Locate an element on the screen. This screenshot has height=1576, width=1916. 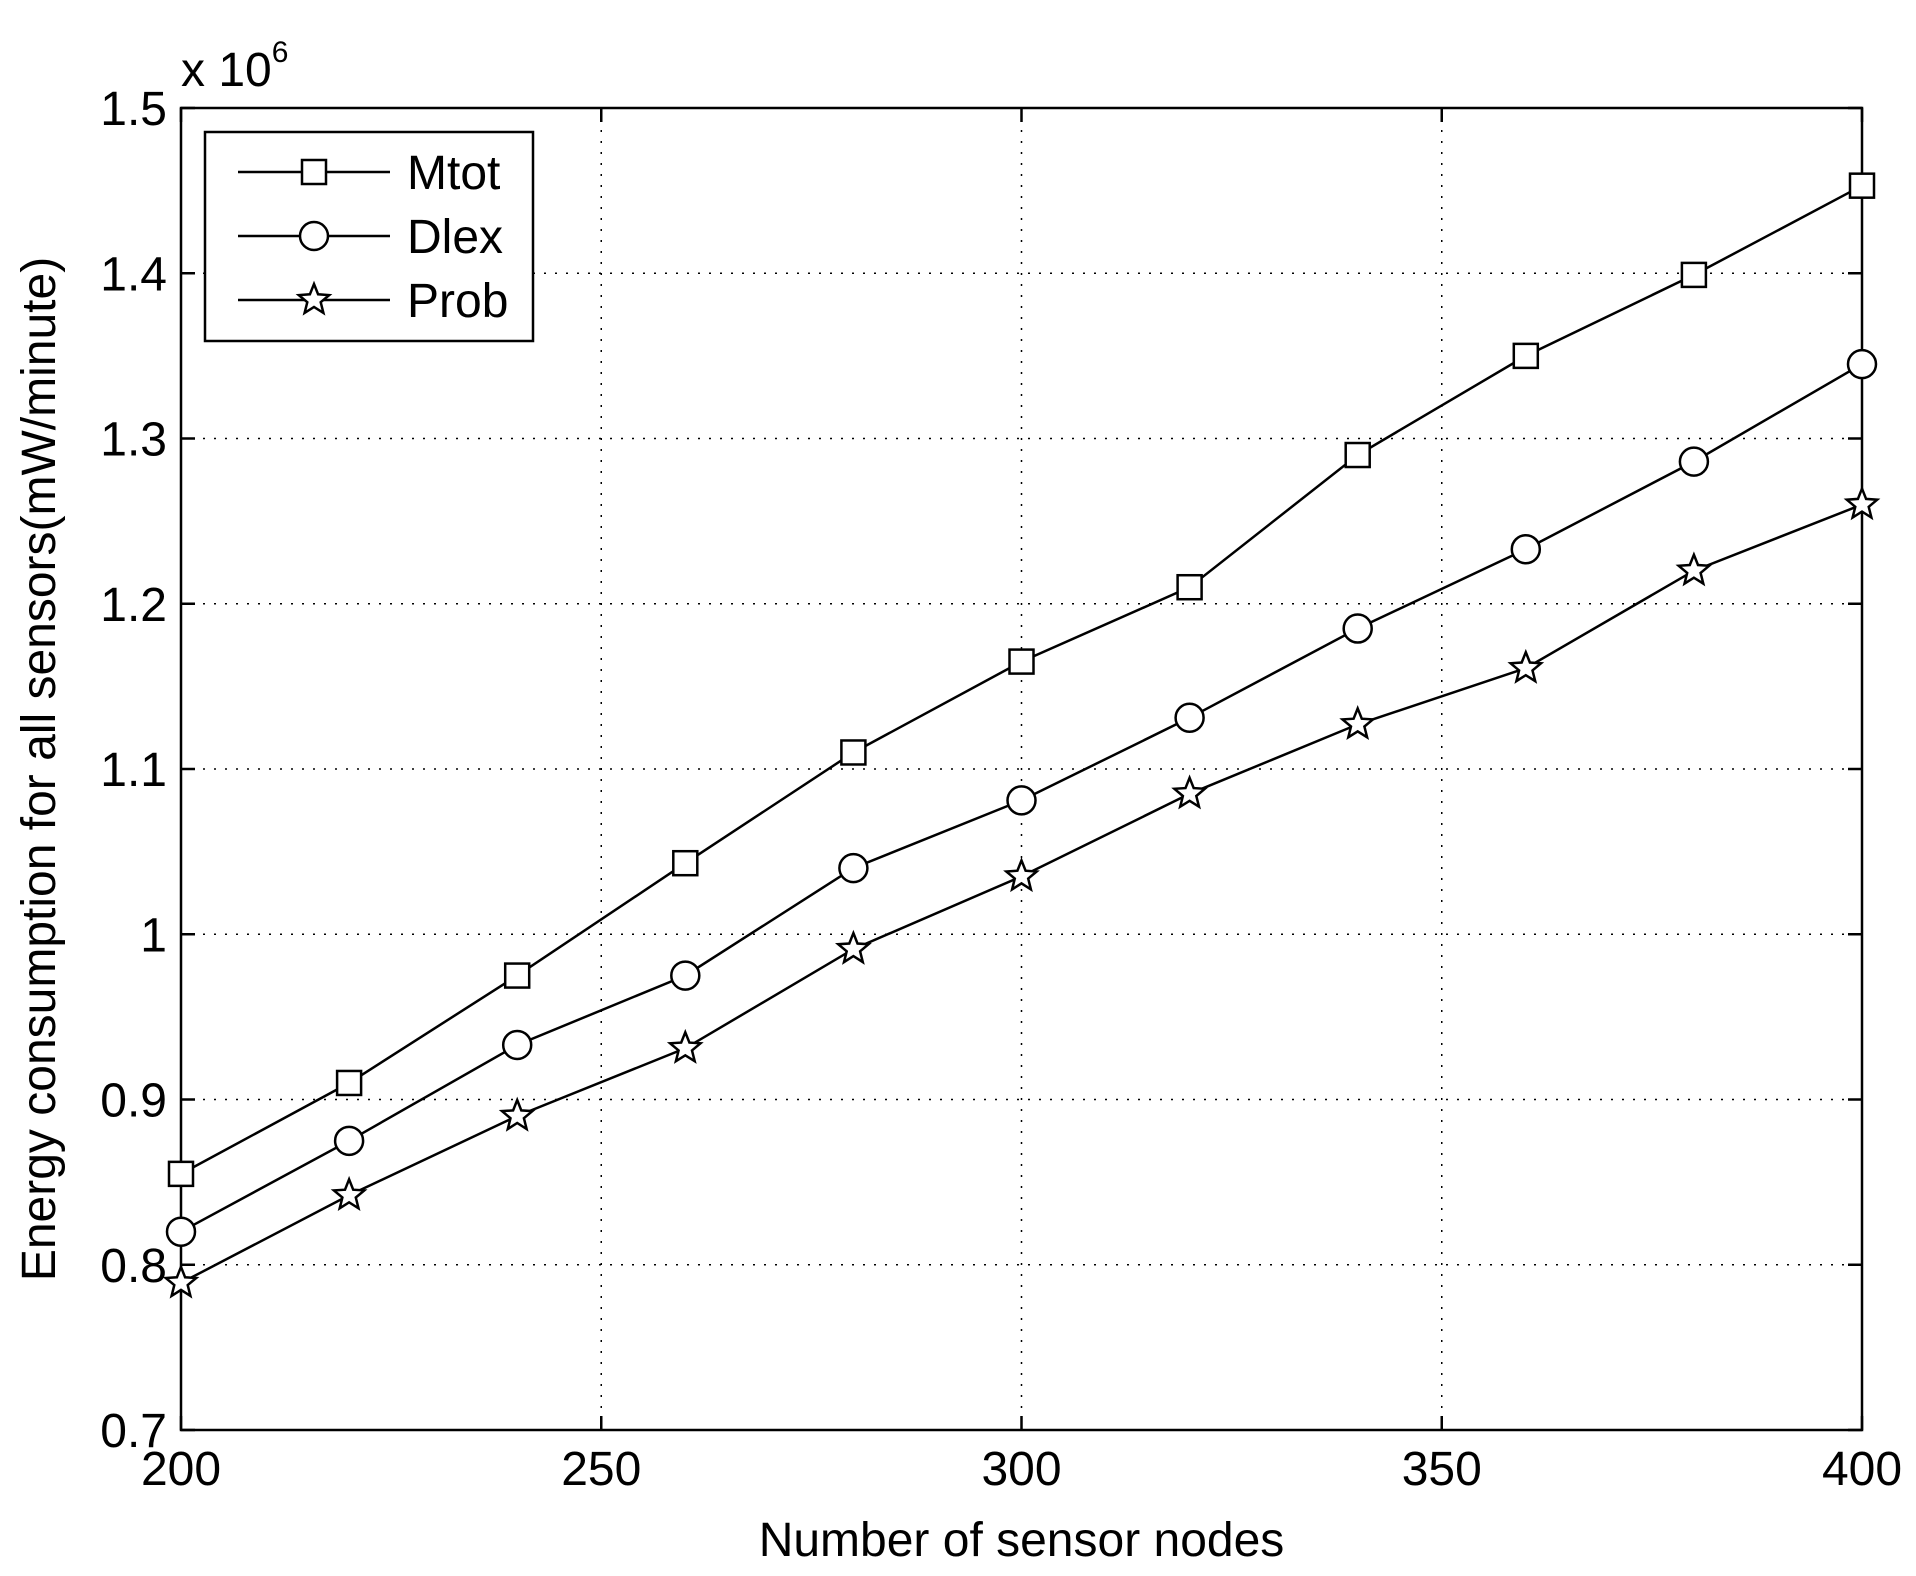
y-tick-label: 1.5 is located at coordinates (133, 109).